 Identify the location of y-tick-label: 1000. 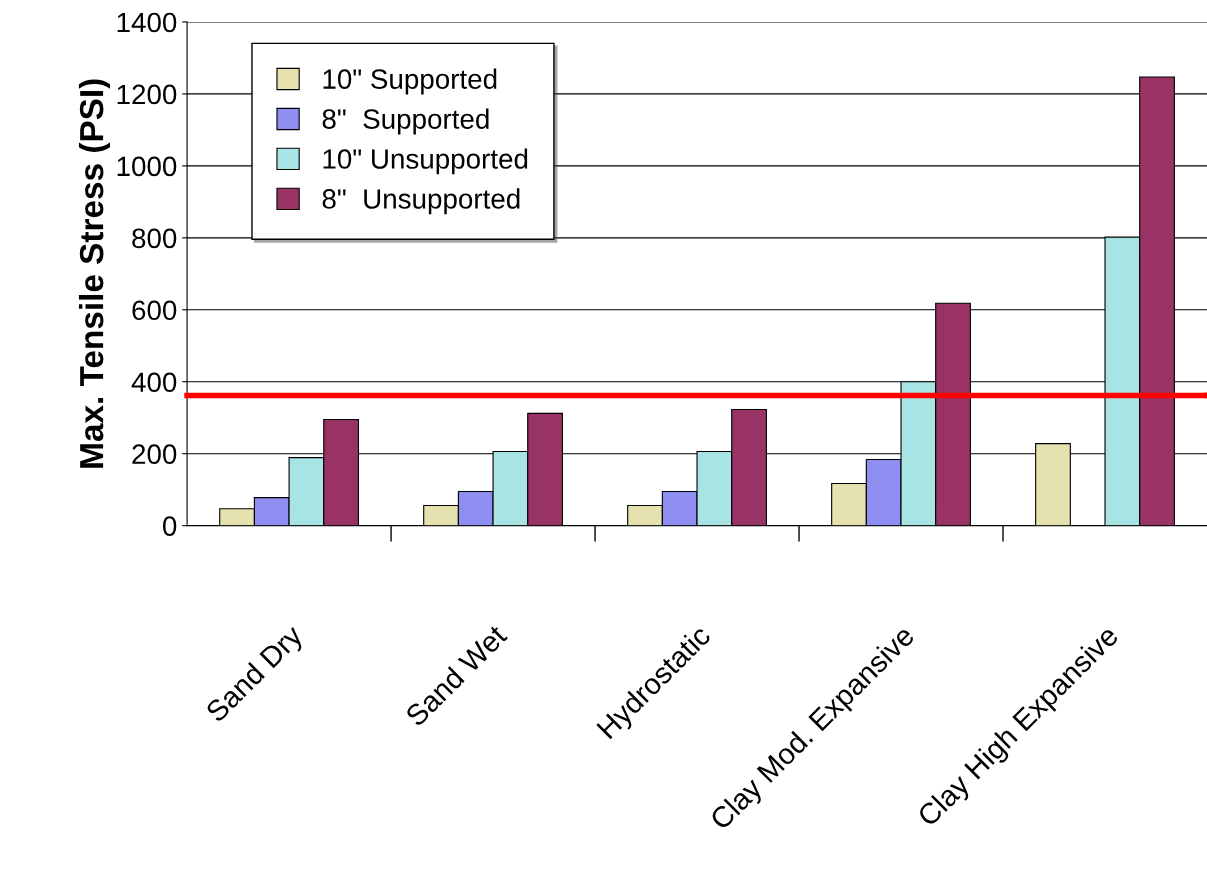
(147, 166).